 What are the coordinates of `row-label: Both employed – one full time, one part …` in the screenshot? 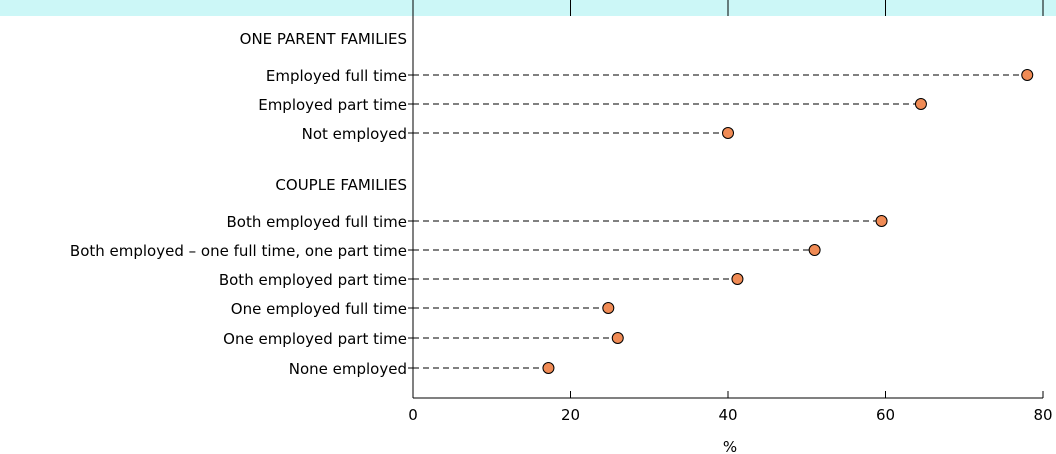 It's located at (238, 251).